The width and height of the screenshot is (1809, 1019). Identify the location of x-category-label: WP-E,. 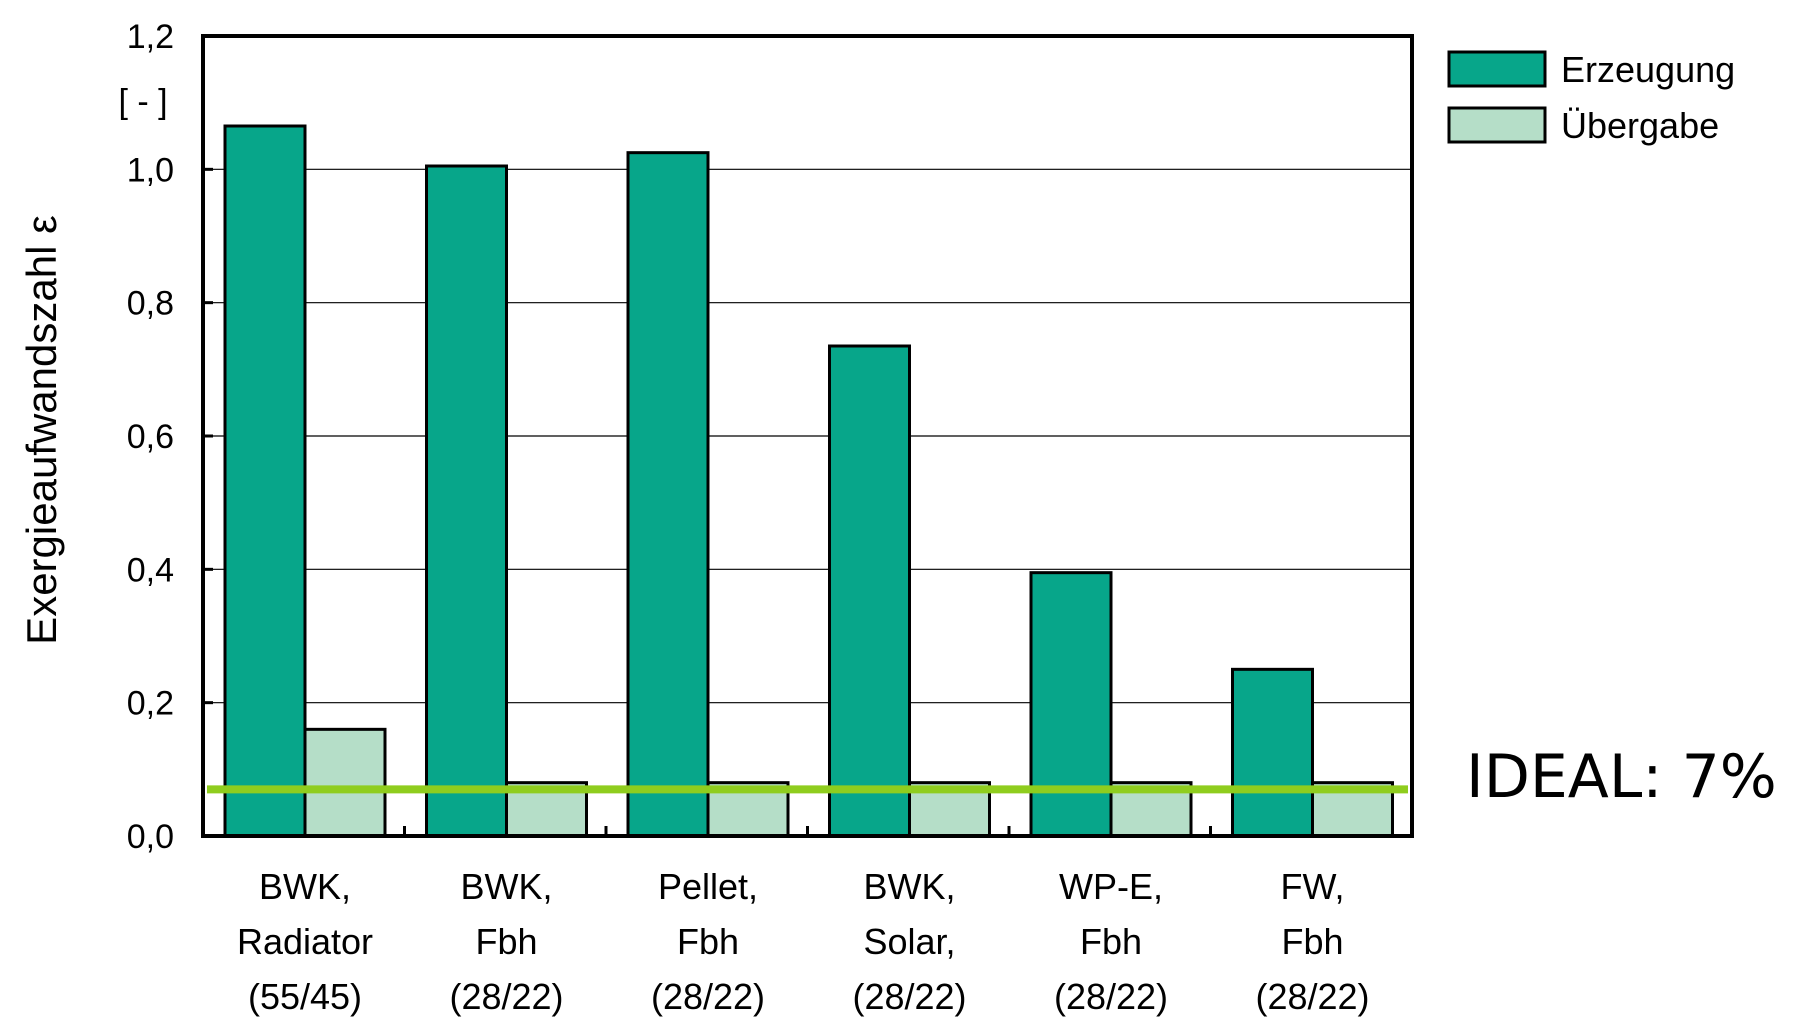
(1111, 886).